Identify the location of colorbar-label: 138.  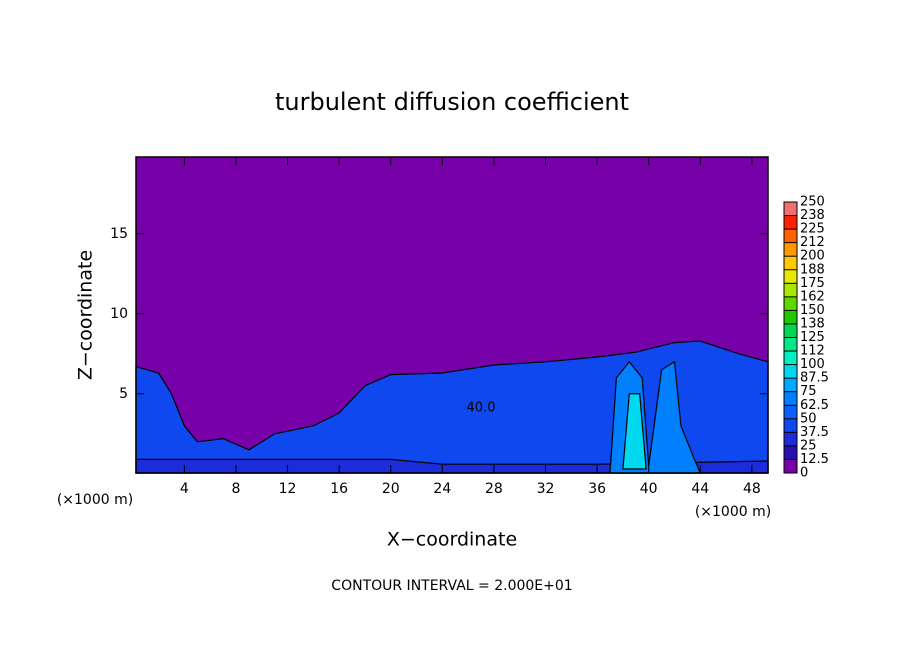
(812, 323).